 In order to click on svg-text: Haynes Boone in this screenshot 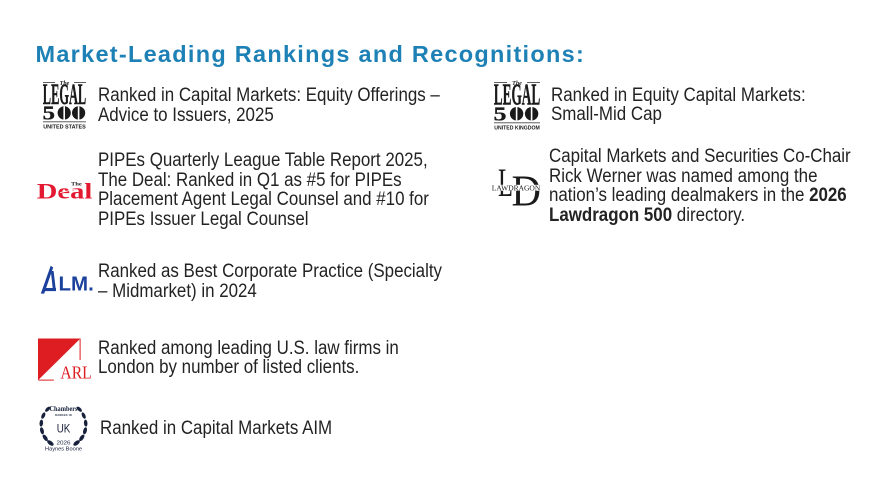, I will do `click(63, 449)`.